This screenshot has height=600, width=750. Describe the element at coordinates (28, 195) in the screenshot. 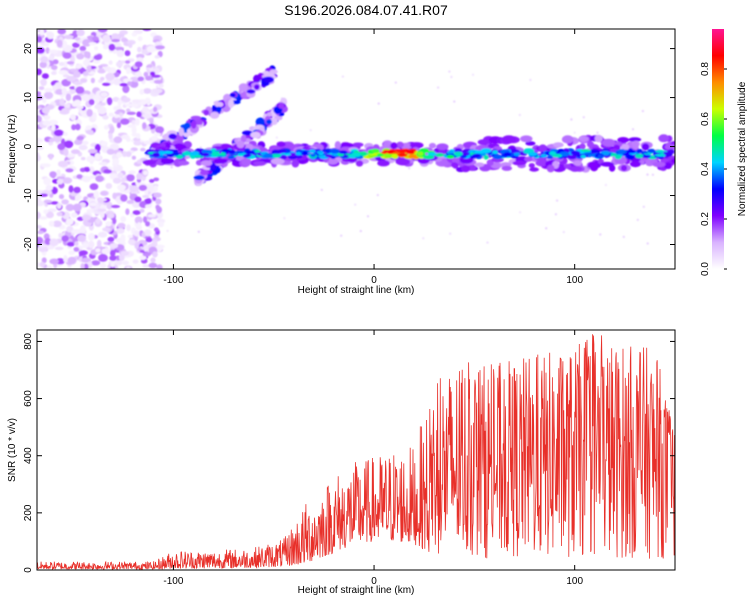

I see `y-tick-label: -10` at that location.